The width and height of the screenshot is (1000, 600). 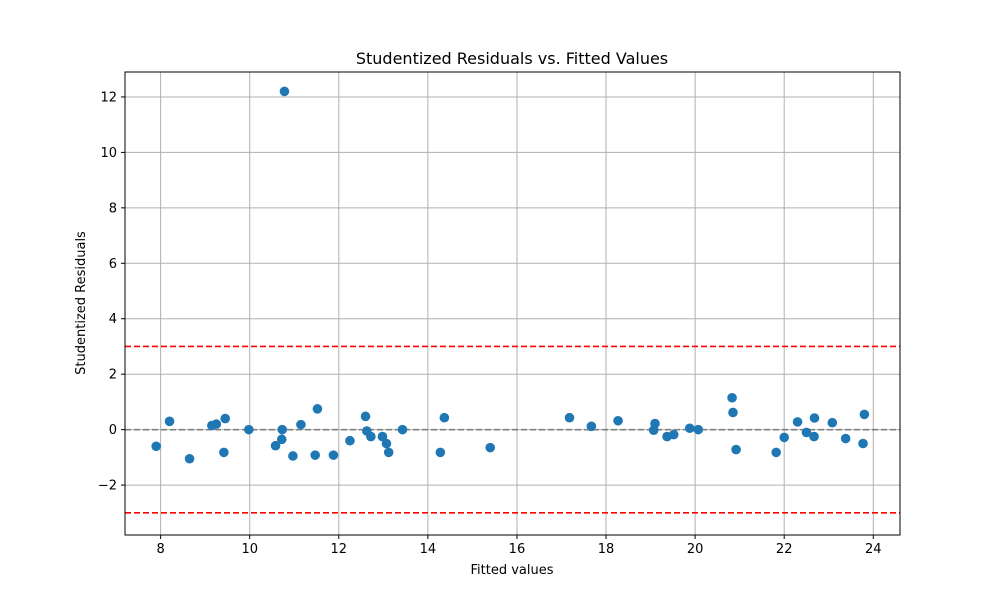 What do you see at coordinates (81, 303) in the screenshot?
I see `y-axis-label: Studentized Residuals` at bounding box center [81, 303].